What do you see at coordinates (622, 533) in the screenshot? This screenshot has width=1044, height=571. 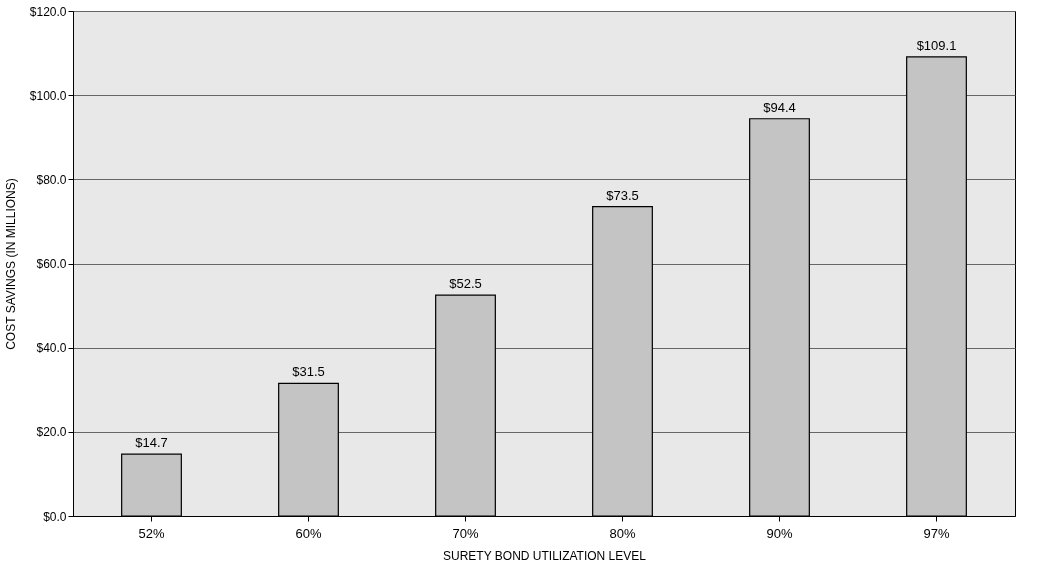 I see `x-tick-label: 80%` at bounding box center [622, 533].